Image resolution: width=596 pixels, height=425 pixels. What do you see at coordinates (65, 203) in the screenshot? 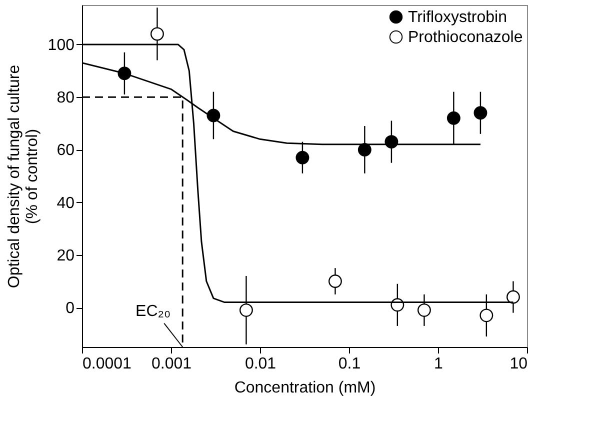
I see `y-tick-label: 40` at bounding box center [65, 203].